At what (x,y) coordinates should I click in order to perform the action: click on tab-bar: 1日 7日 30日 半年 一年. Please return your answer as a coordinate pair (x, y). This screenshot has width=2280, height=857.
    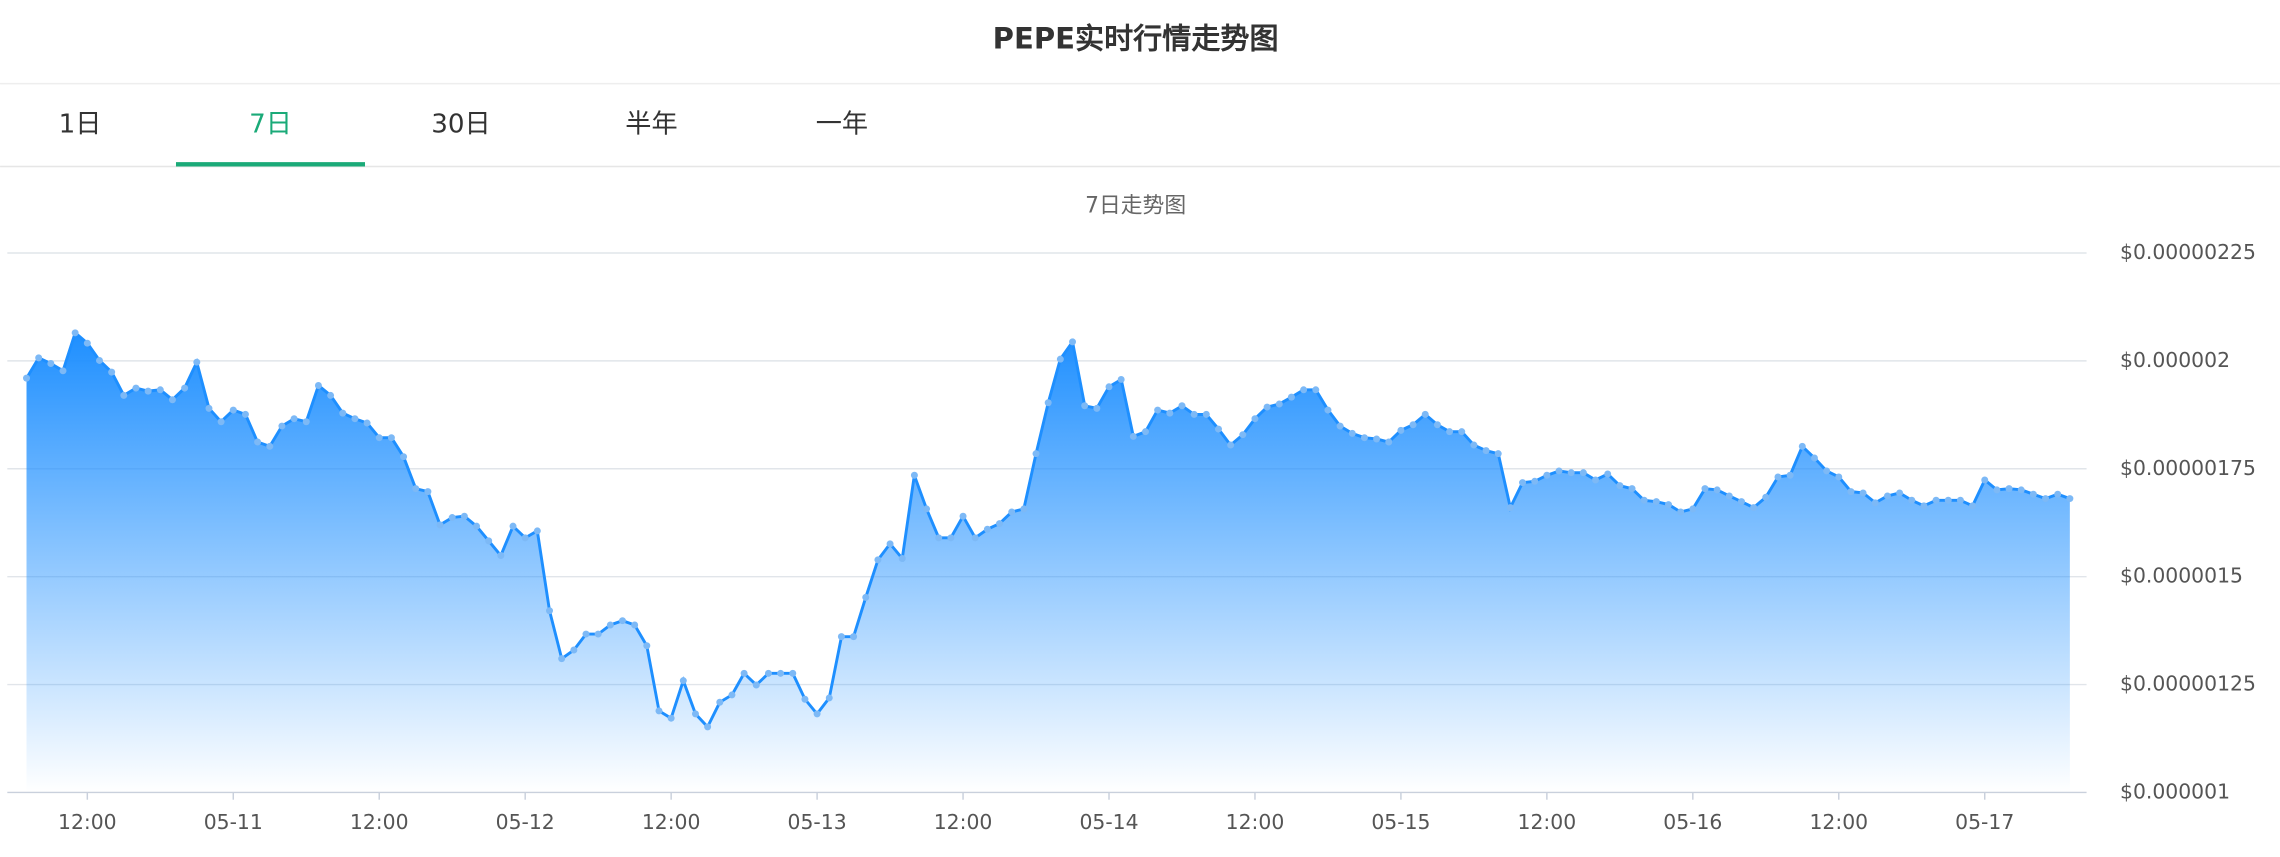
    Looking at the image, I should click on (463, 138).